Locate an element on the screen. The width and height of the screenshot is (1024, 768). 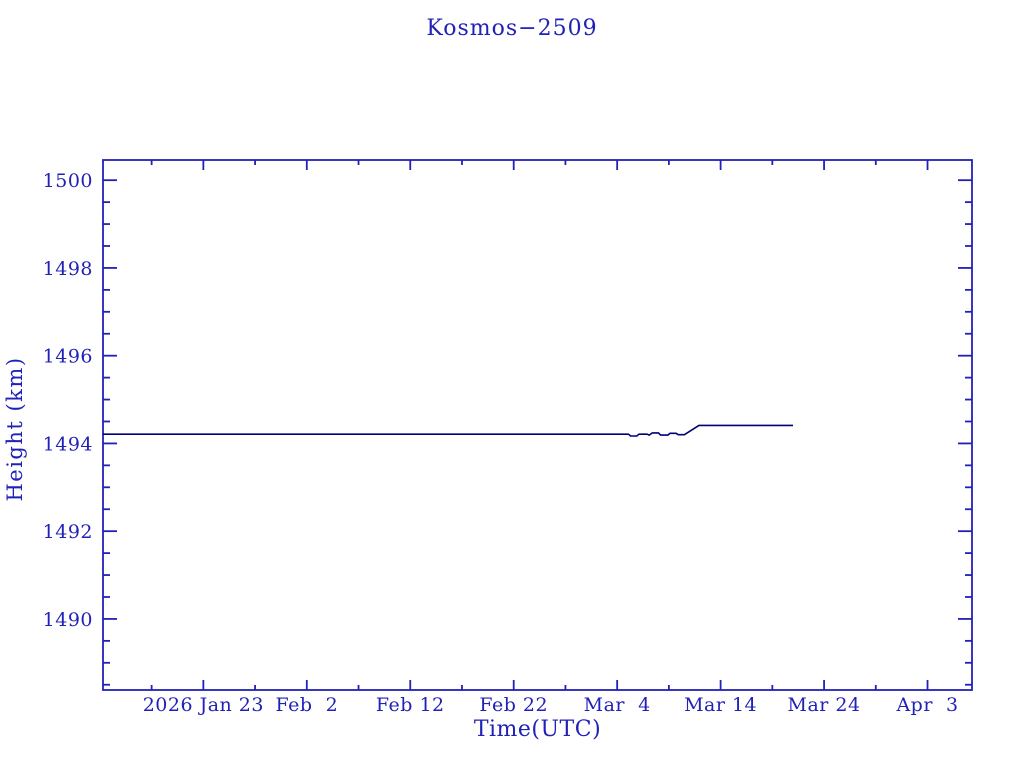
x-tick-label: Mar 4 is located at coordinates (617, 705).